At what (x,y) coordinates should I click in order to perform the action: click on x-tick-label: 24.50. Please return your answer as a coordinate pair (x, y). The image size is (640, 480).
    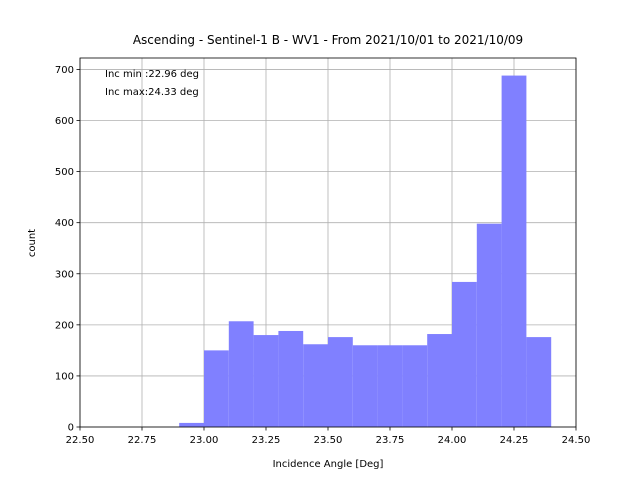
    Looking at the image, I should click on (576, 440).